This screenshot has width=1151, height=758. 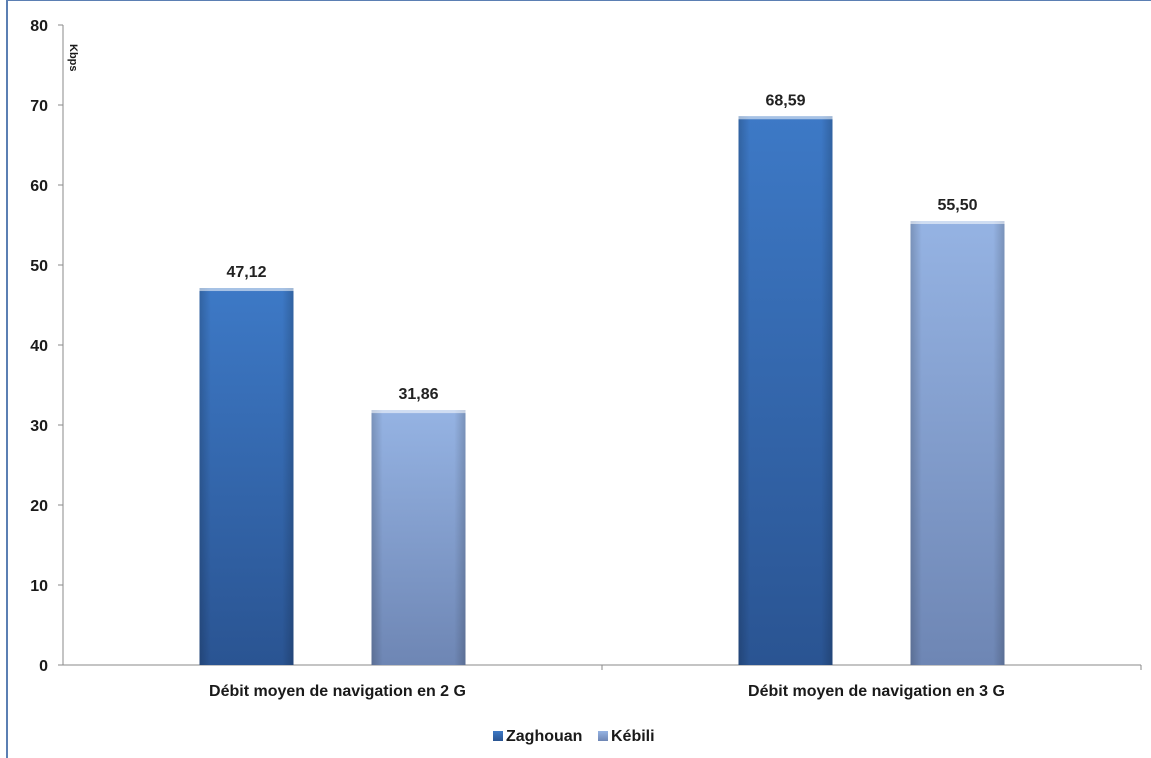 What do you see at coordinates (39, 506) in the screenshot?
I see `y-tick-label: 20` at bounding box center [39, 506].